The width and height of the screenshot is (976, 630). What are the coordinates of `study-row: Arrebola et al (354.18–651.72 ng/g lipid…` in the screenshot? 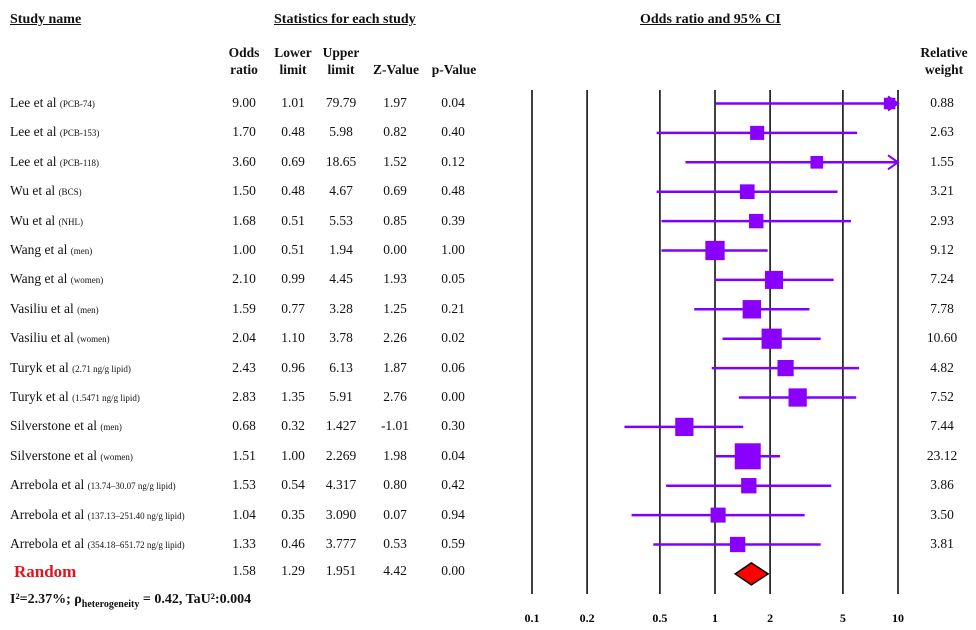 It's located at (260, 547).